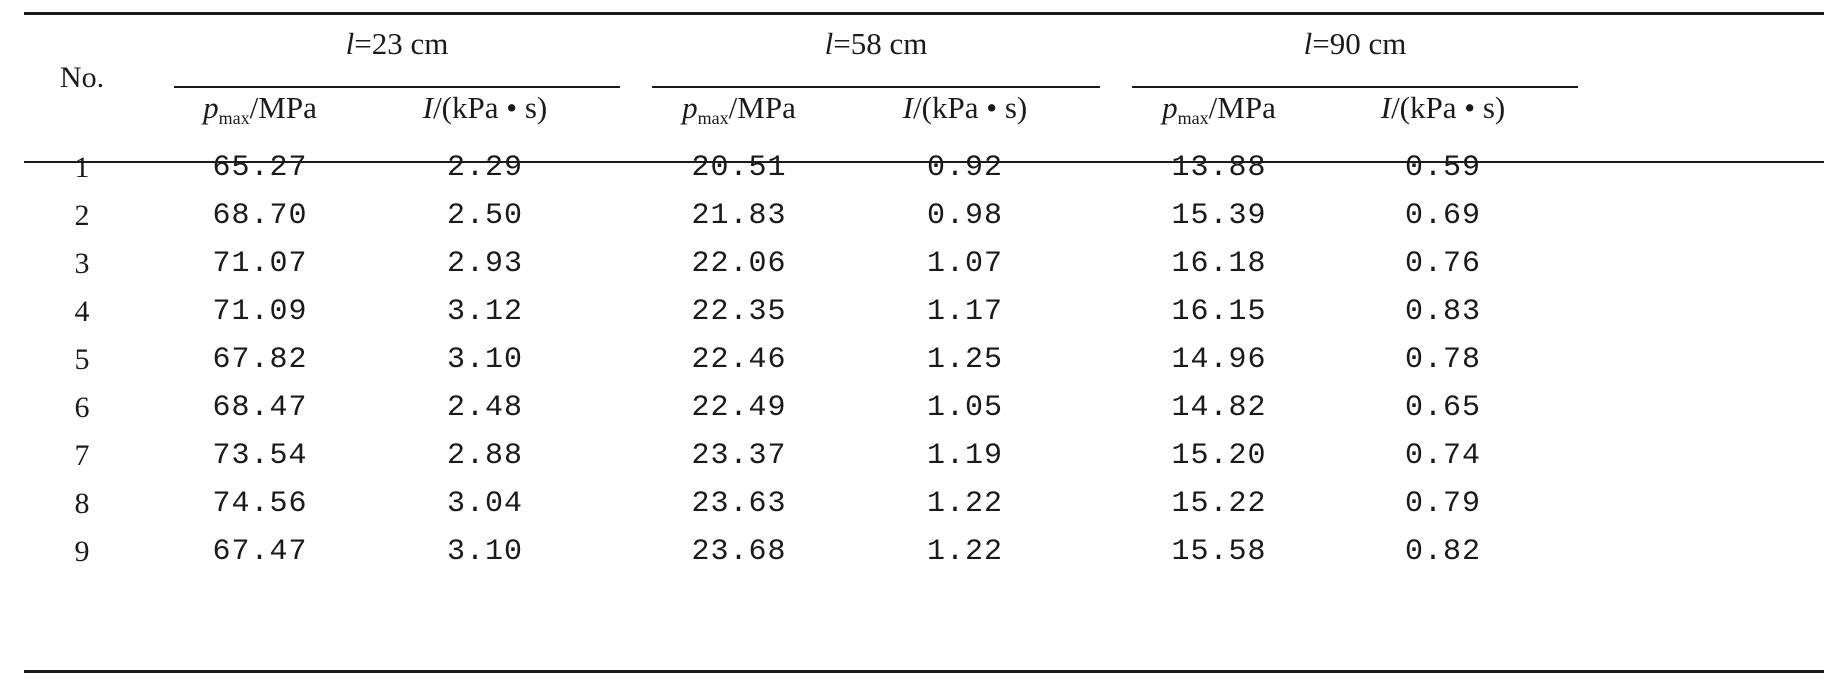  What do you see at coordinates (82, 263) in the screenshot?
I see `row-number: 3` at bounding box center [82, 263].